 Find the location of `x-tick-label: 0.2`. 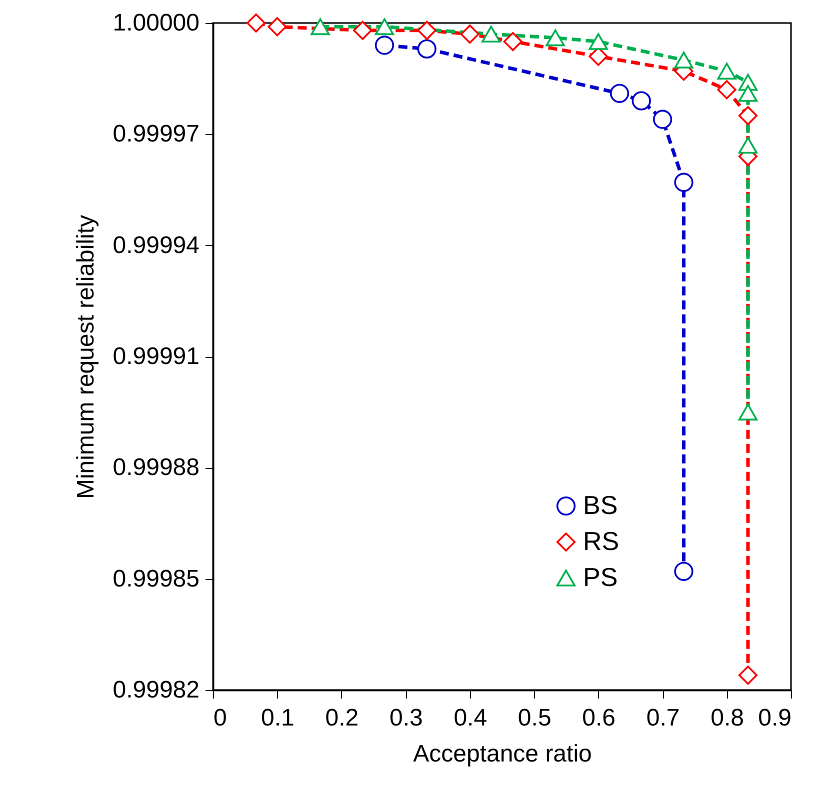

x-tick-label: 0.2 is located at coordinates (342, 718).